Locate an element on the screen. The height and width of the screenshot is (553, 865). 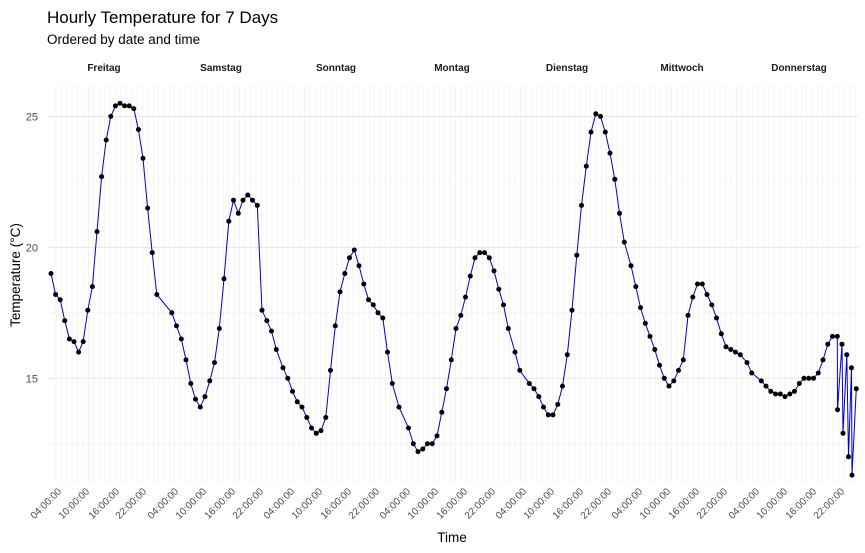
y-tick-label: 15 is located at coordinates (32, 379).